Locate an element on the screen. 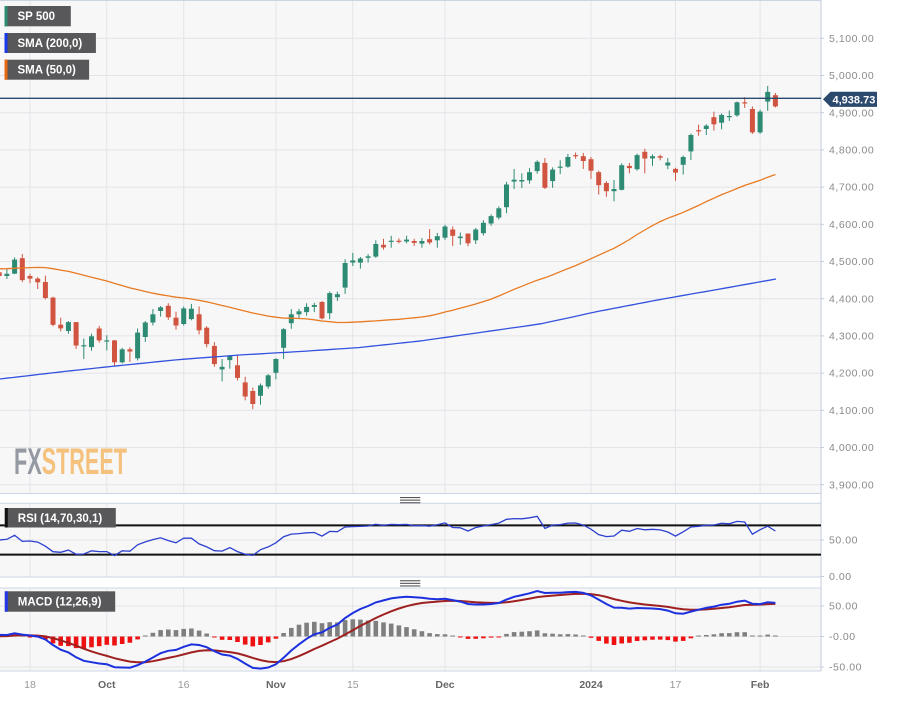 This screenshot has width=898, height=702. svg-text: 2024 is located at coordinates (591, 685).